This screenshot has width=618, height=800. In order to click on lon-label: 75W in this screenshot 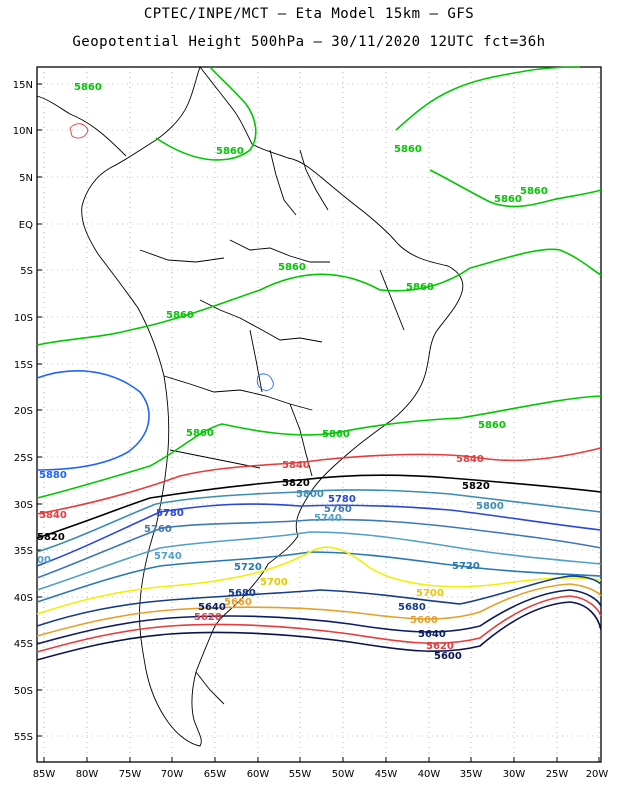, I will do `click(130, 774)`.